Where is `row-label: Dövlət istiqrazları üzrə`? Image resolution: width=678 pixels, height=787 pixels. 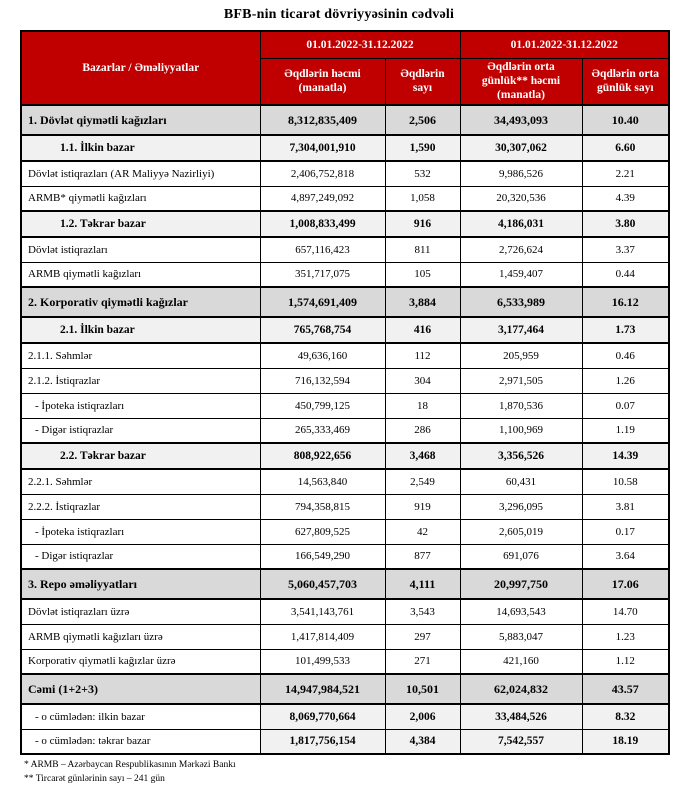 row-label: Dövlət istiqrazları üzrə is located at coordinates (140, 611).